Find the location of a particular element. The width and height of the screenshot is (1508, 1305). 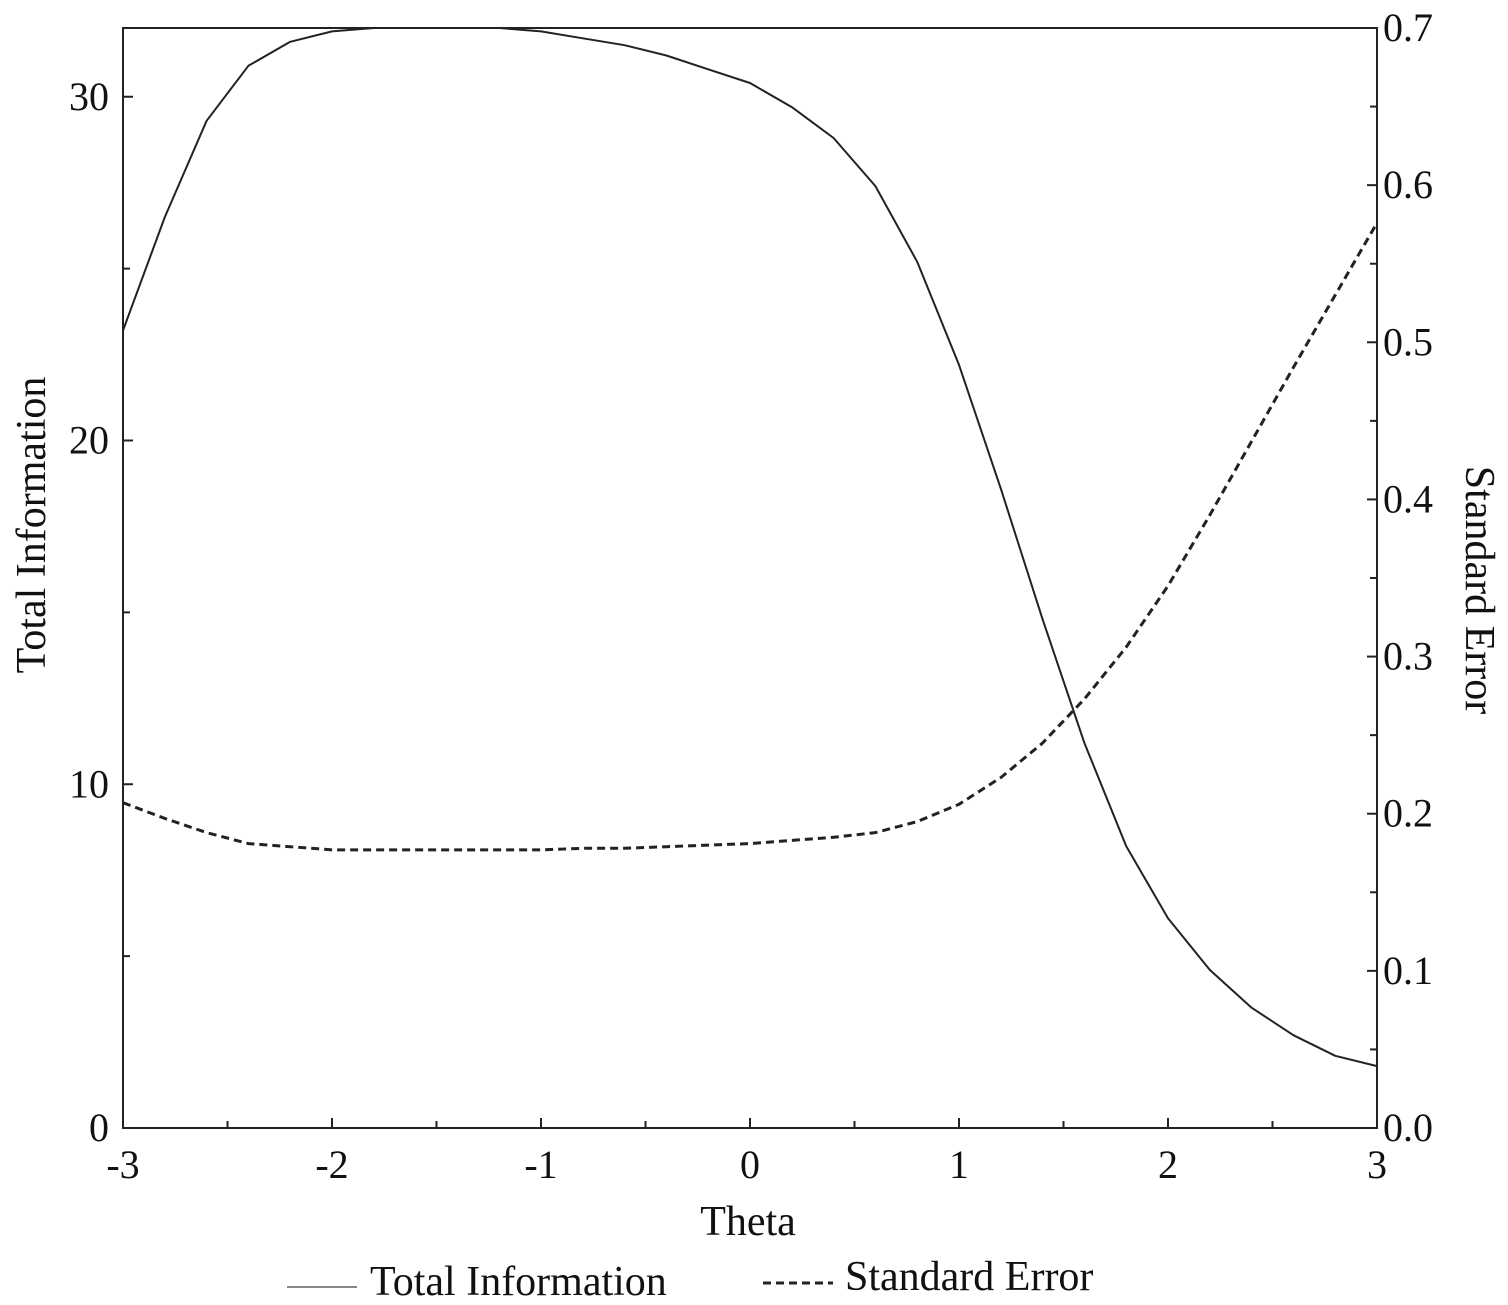

right-y-axis-title: Standard Error is located at coordinates (1479, 590).